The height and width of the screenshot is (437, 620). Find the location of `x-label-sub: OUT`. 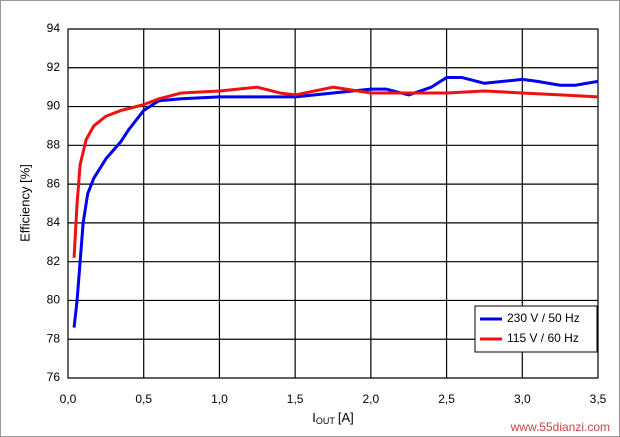

x-label-sub: OUT is located at coordinates (326, 421).